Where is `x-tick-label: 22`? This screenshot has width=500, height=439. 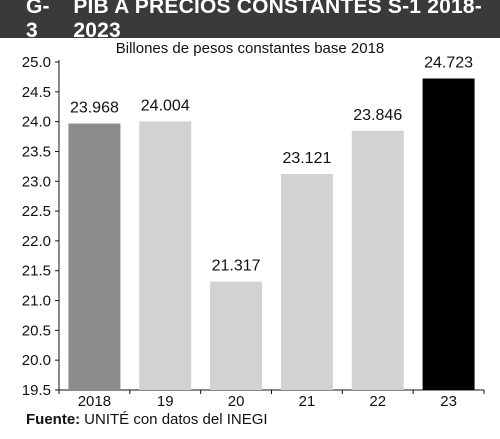 x-tick-label: 22 is located at coordinates (377, 401).